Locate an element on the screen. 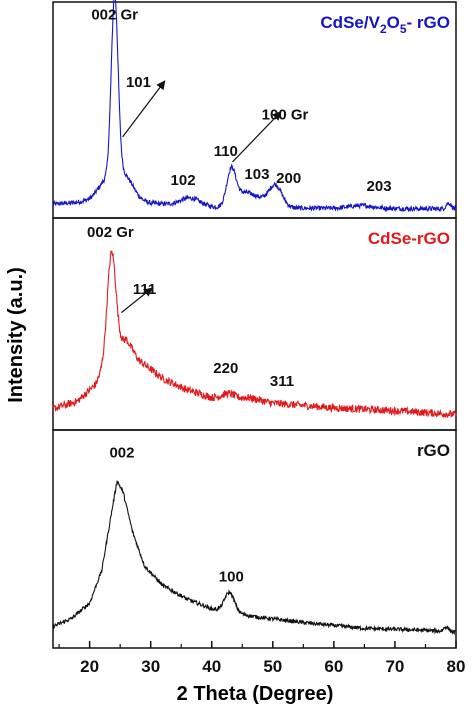 The height and width of the screenshot is (710, 474). panel-label-0: CdSe/V2O5- rGO is located at coordinates (385, 24).